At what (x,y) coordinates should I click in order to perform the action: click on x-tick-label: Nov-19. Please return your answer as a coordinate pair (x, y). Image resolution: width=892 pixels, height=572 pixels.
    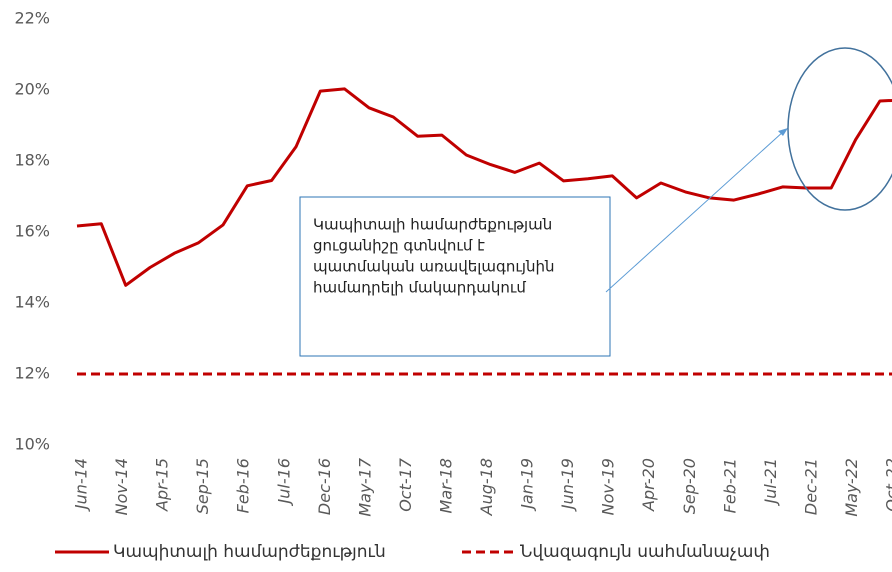
    Looking at the image, I should click on (608, 486).